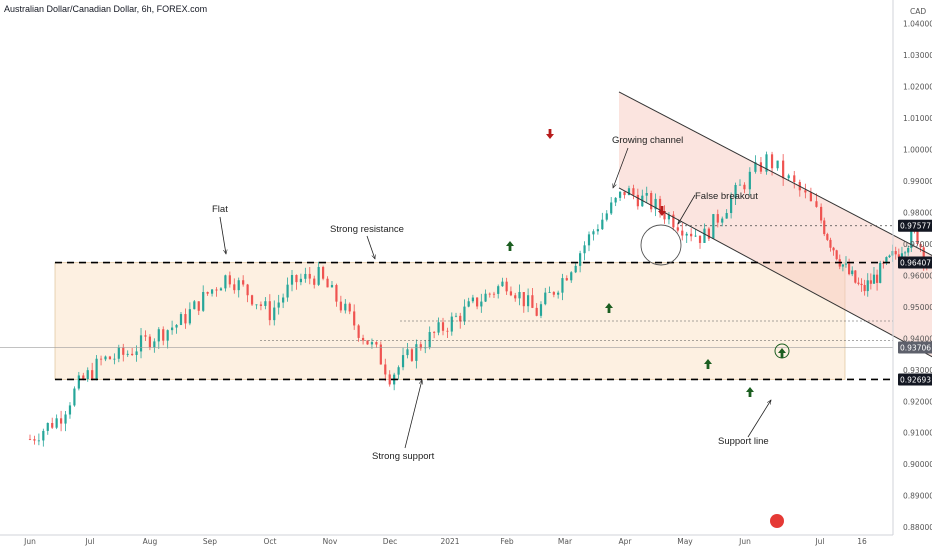 Image resolution: width=932 pixels, height=550 pixels. I want to click on strong-support-label: Strong support, so click(403, 456).